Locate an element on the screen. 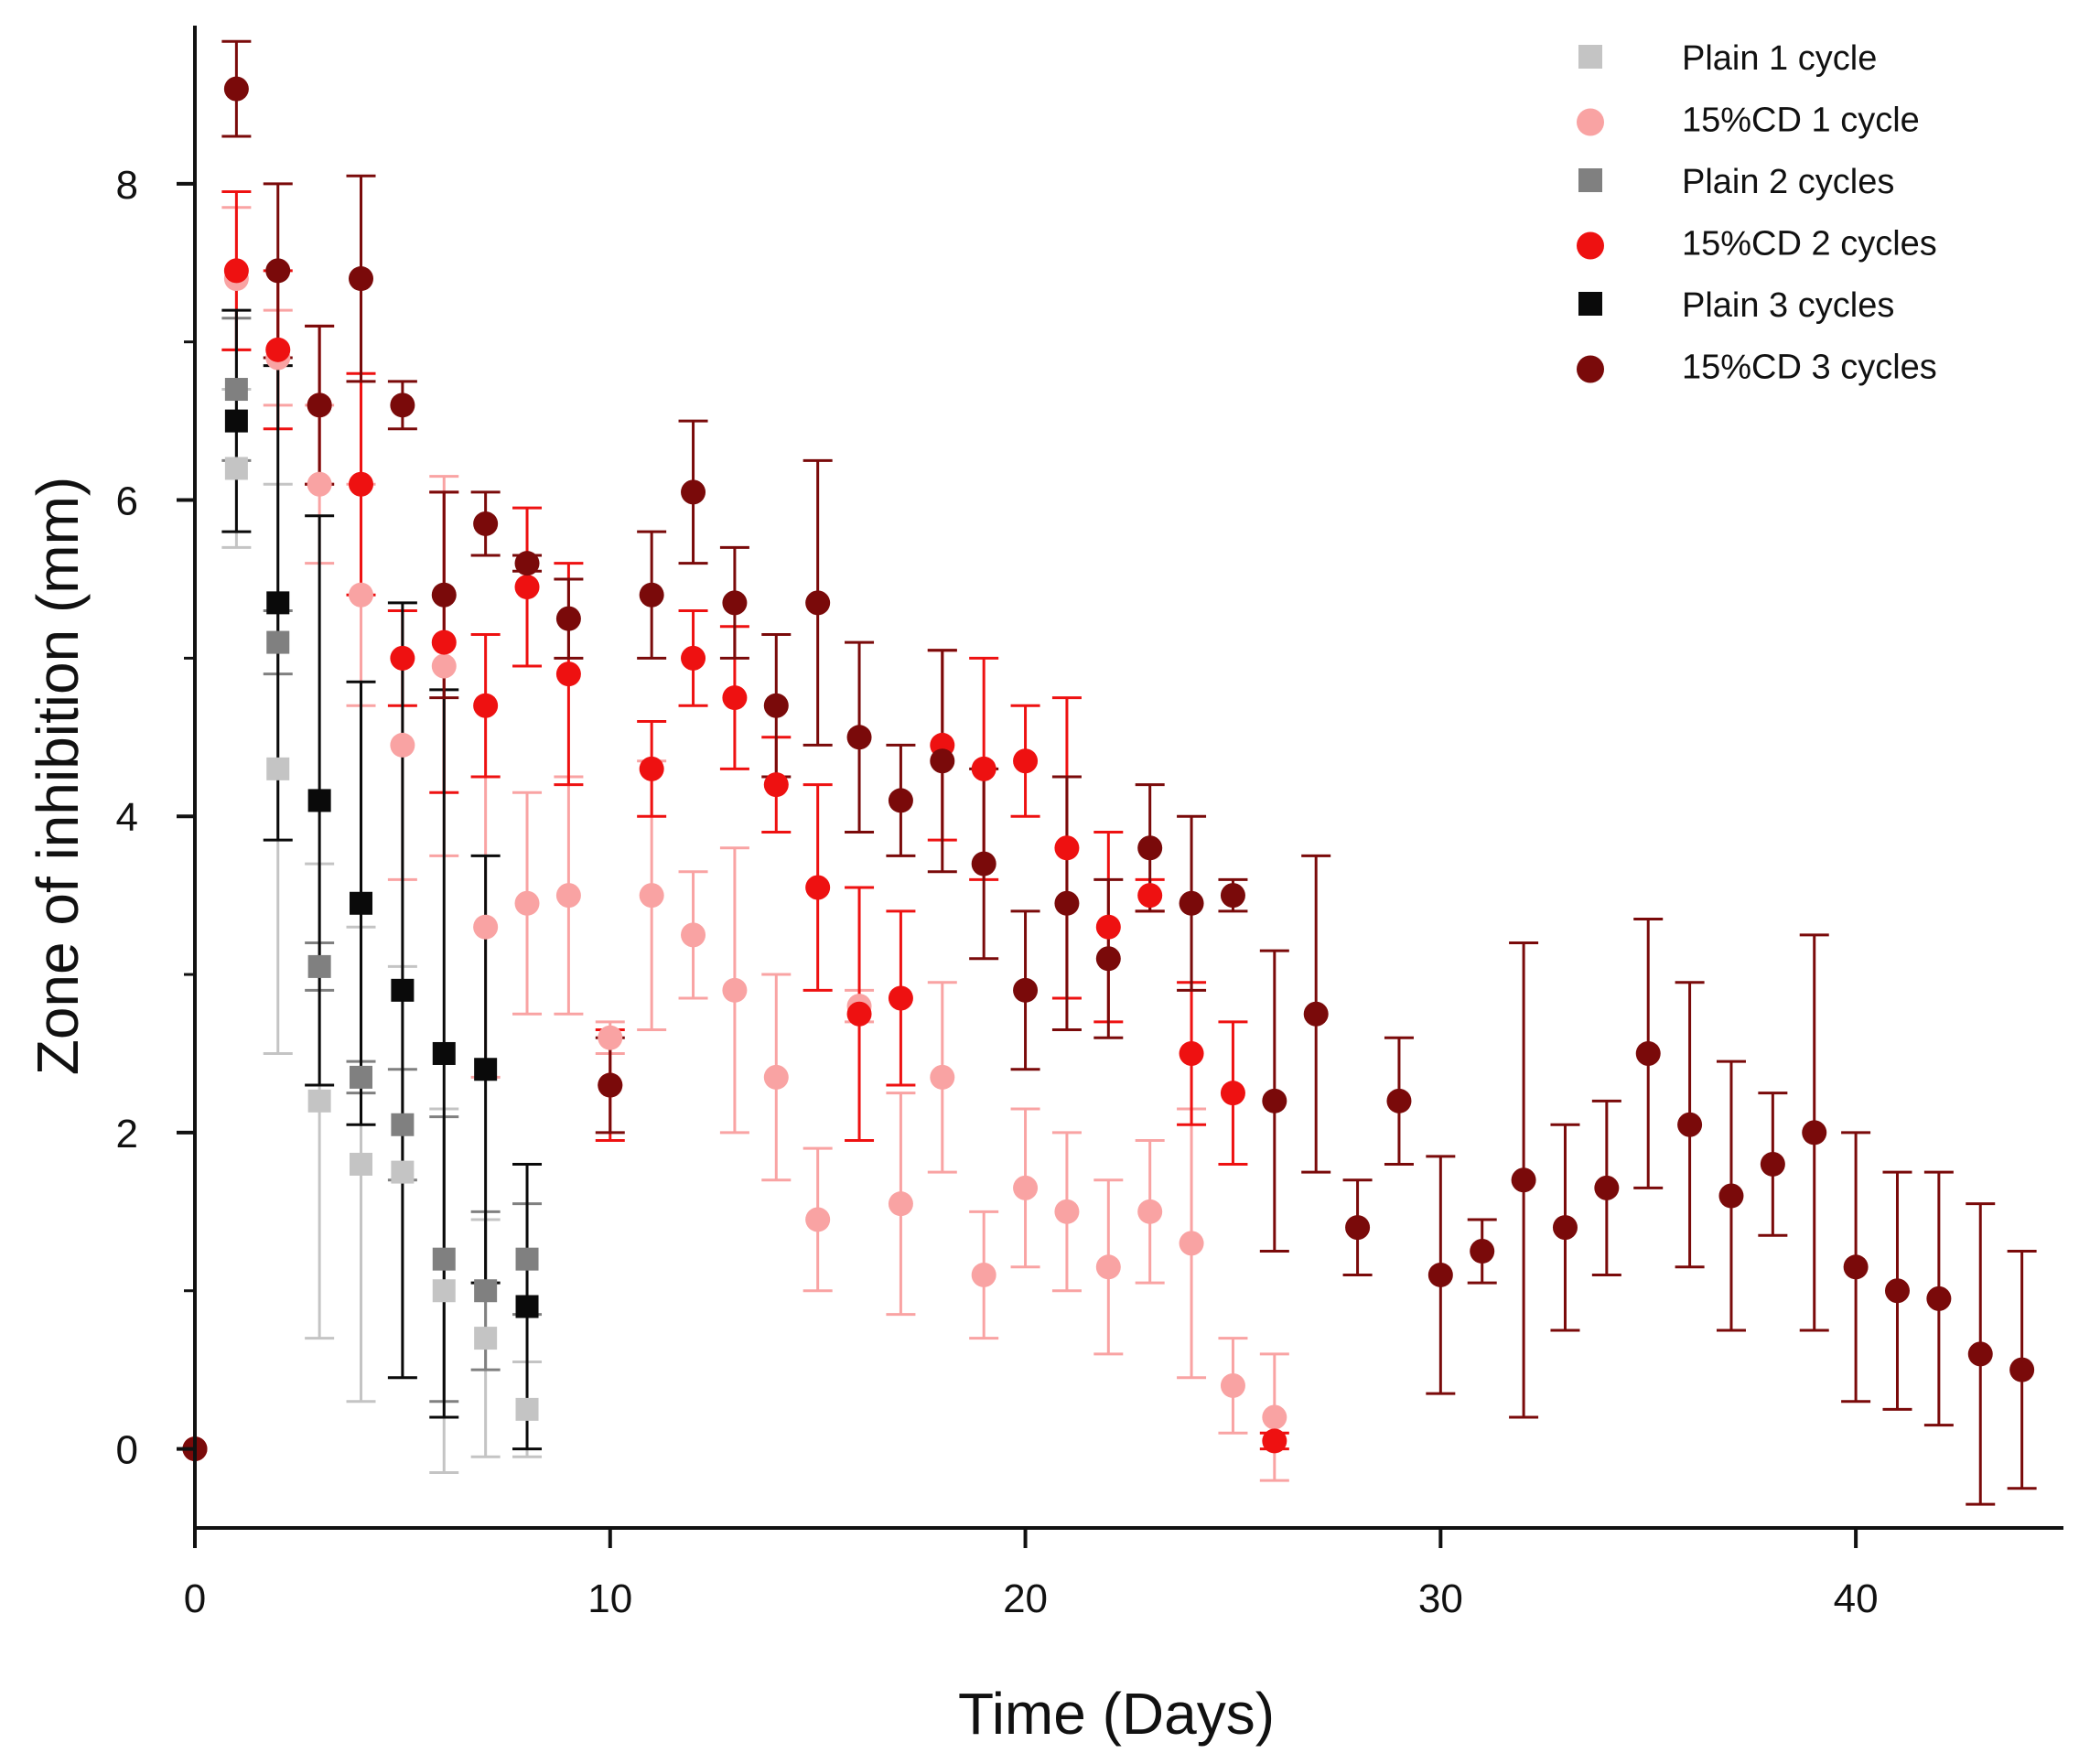 The image size is (2079, 1764). y-axis-ticks: 0 2 4 6 8 is located at coordinates (156, 818).